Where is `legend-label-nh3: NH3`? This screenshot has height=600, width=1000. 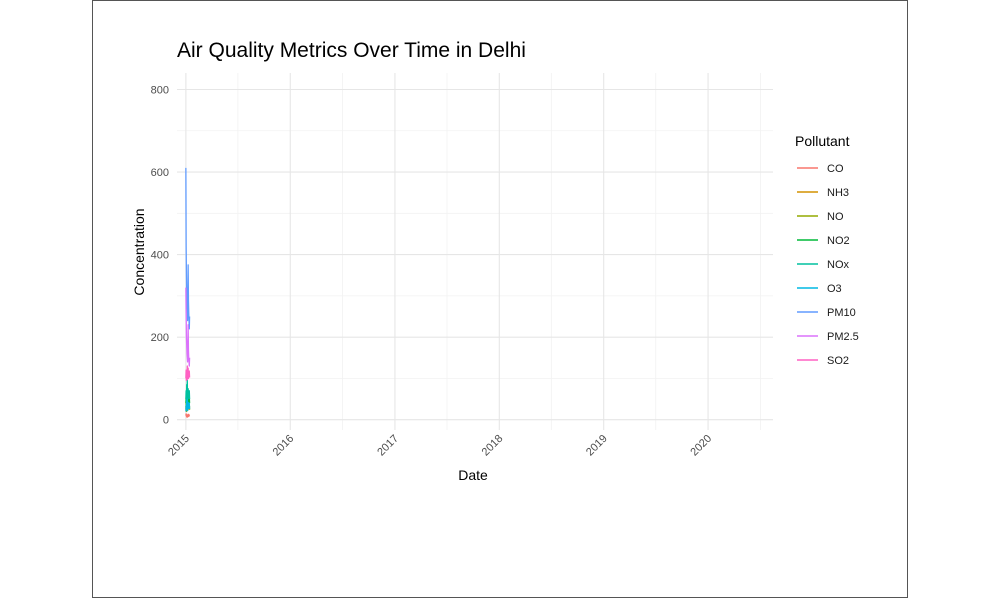
legend-label-nh3: NH3 is located at coordinates (838, 193).